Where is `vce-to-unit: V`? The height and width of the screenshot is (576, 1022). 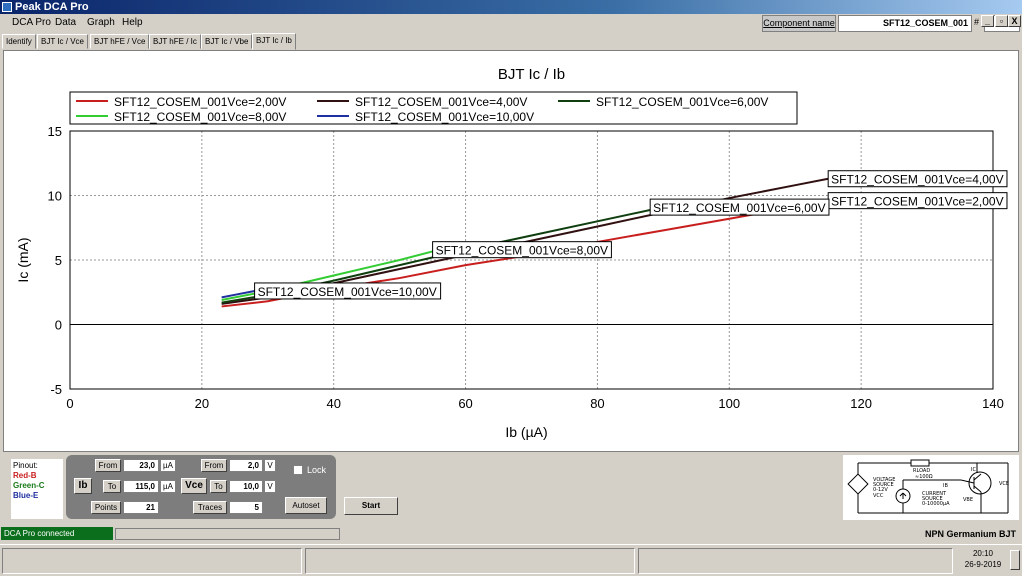
vce-to-unit: V is located at coordinates (270, 486).